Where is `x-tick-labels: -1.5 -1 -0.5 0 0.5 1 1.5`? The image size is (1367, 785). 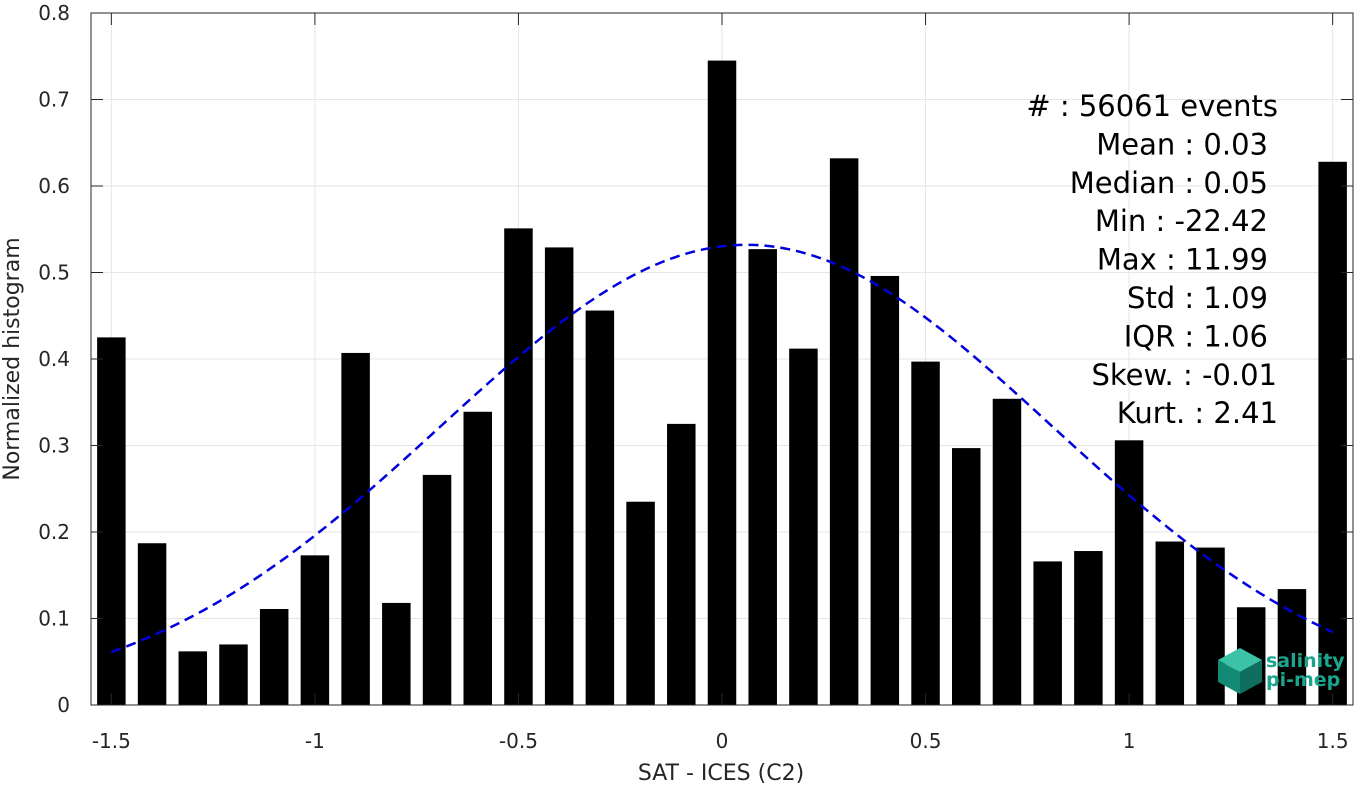 x-tick-labels: -1.5 -1 -0.5 0 0.5 1 1.5 is located at coordinates (720, 741).